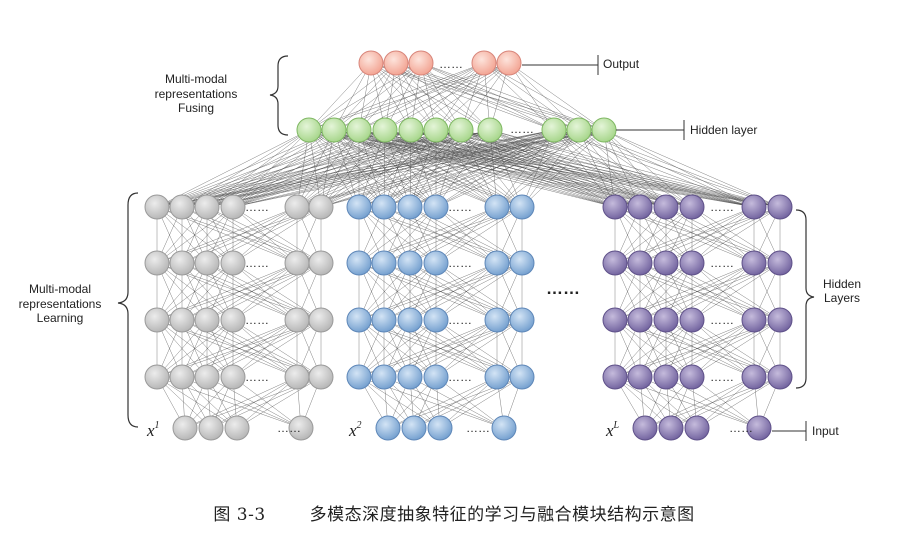 This screenshot has width=908, height=540. What do you see at coordinates (196, 79) in the screenshot?
I see `fusing-label-line1: Multi-modal` at bounding box center [196, 79].